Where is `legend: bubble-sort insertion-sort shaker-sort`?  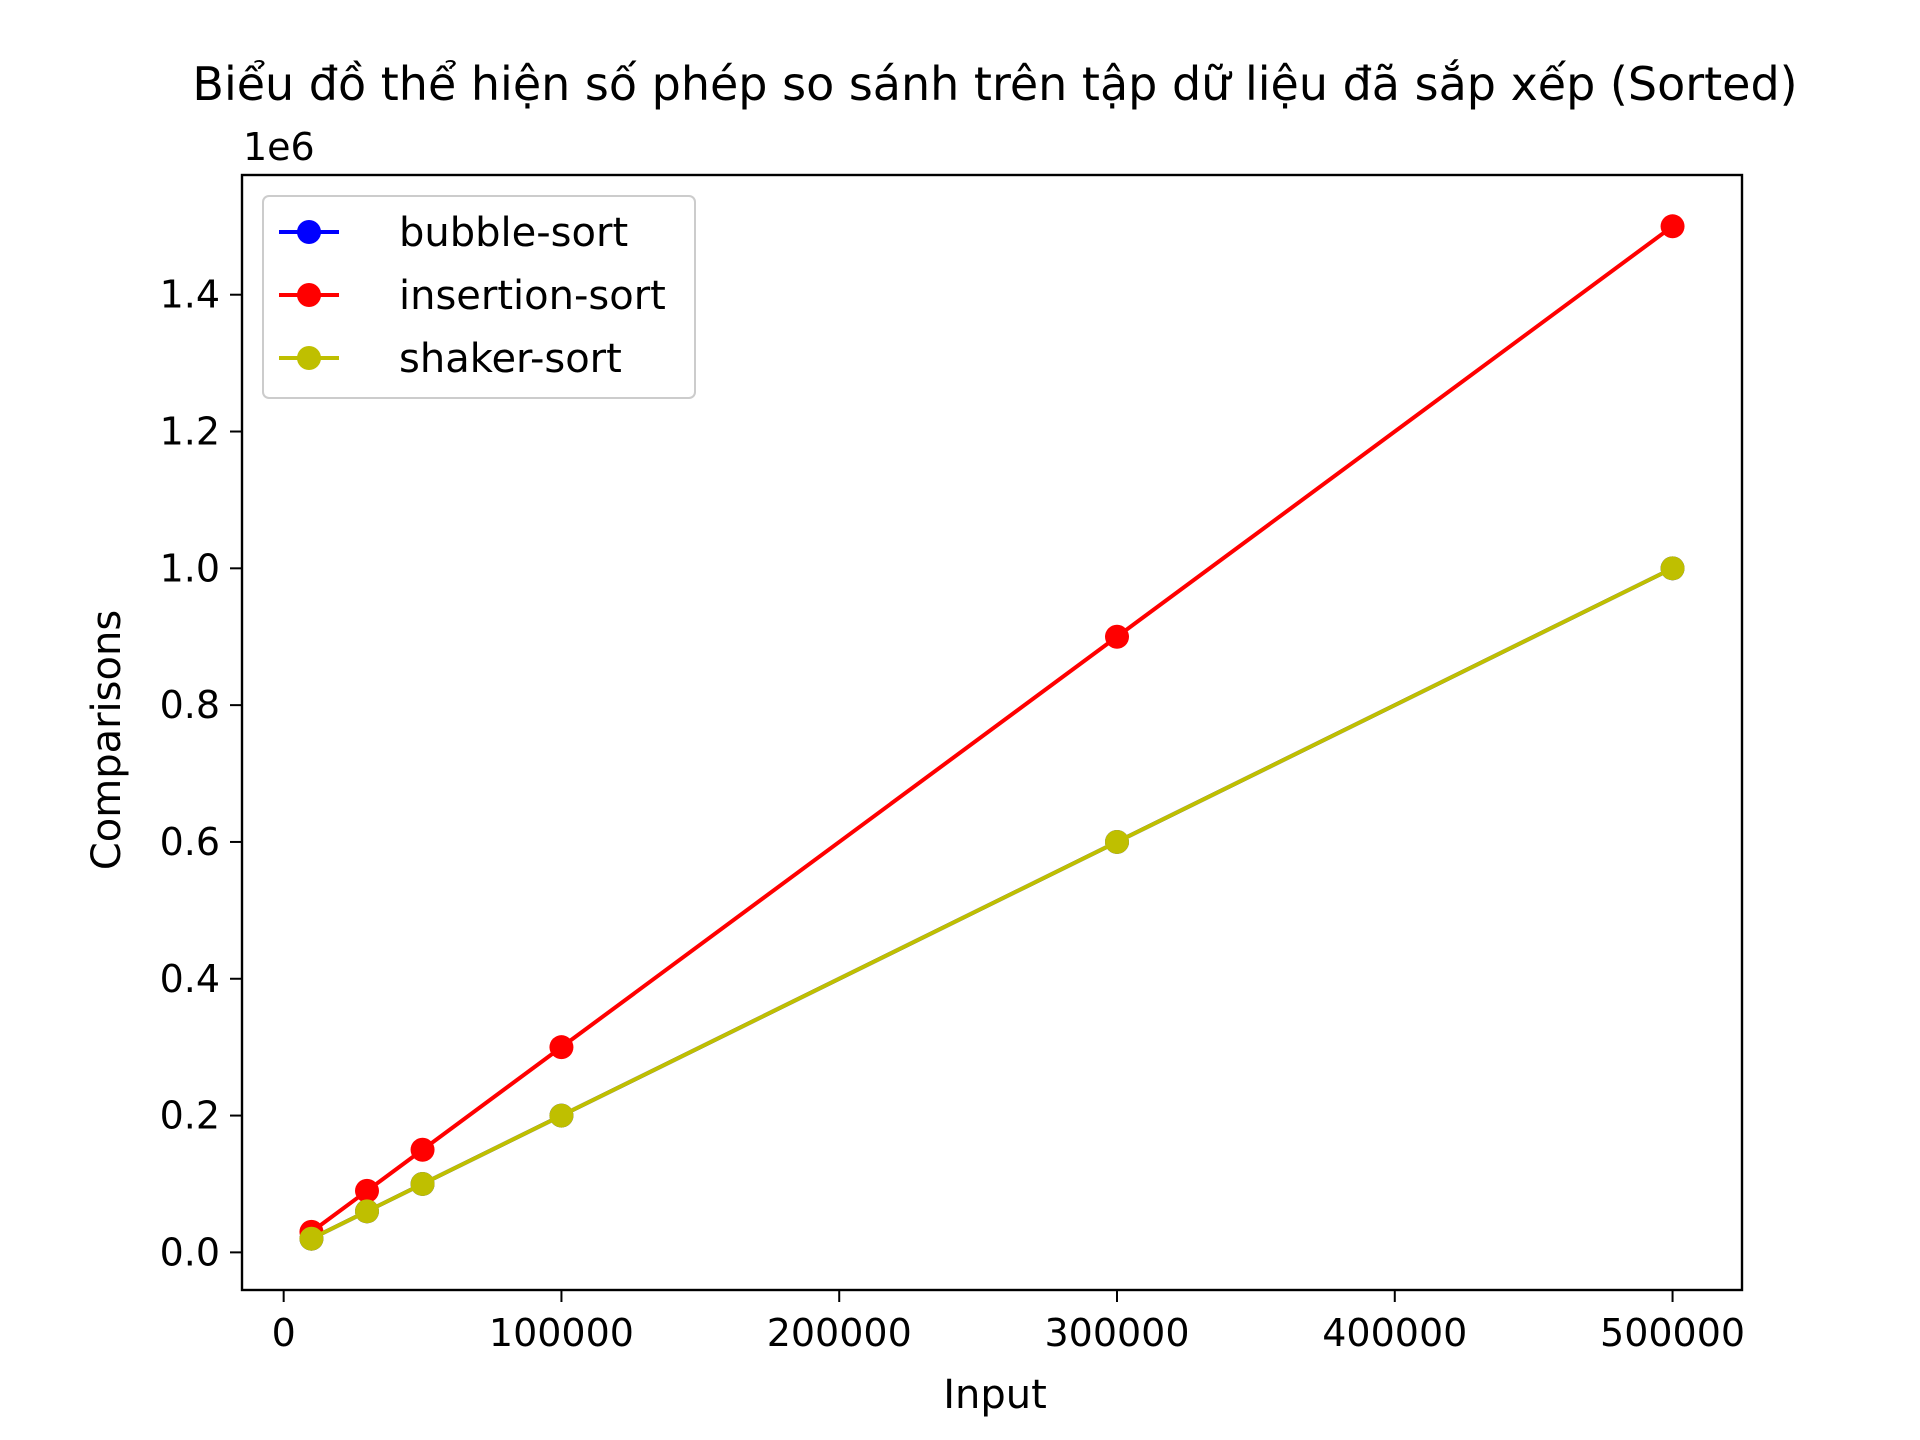
legend: bubble-sort insertion-sort shaker-sort is located at coordinates (479, 297).